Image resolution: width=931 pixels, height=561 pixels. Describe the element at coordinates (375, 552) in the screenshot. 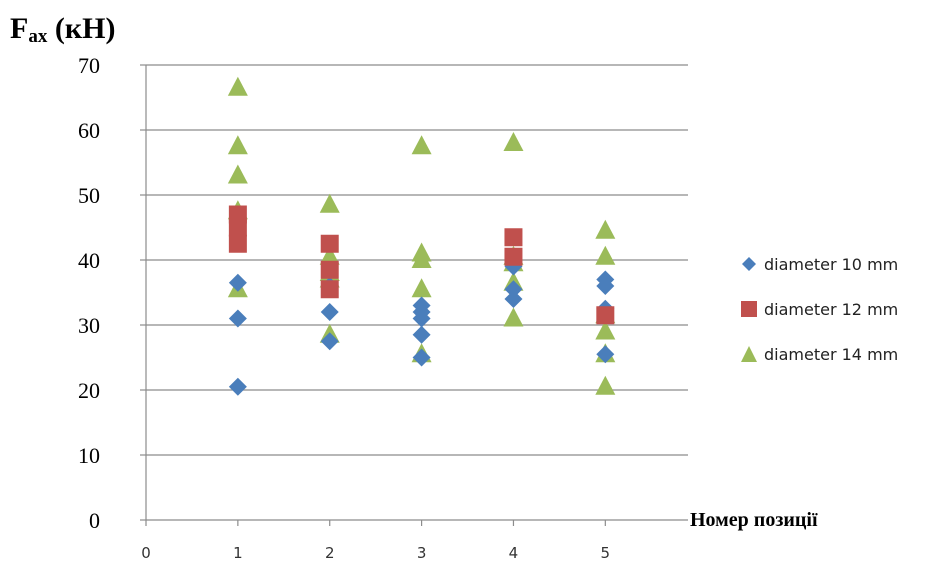

I see `x-tick-labels: 0 1 2 3 4 5` at that location.